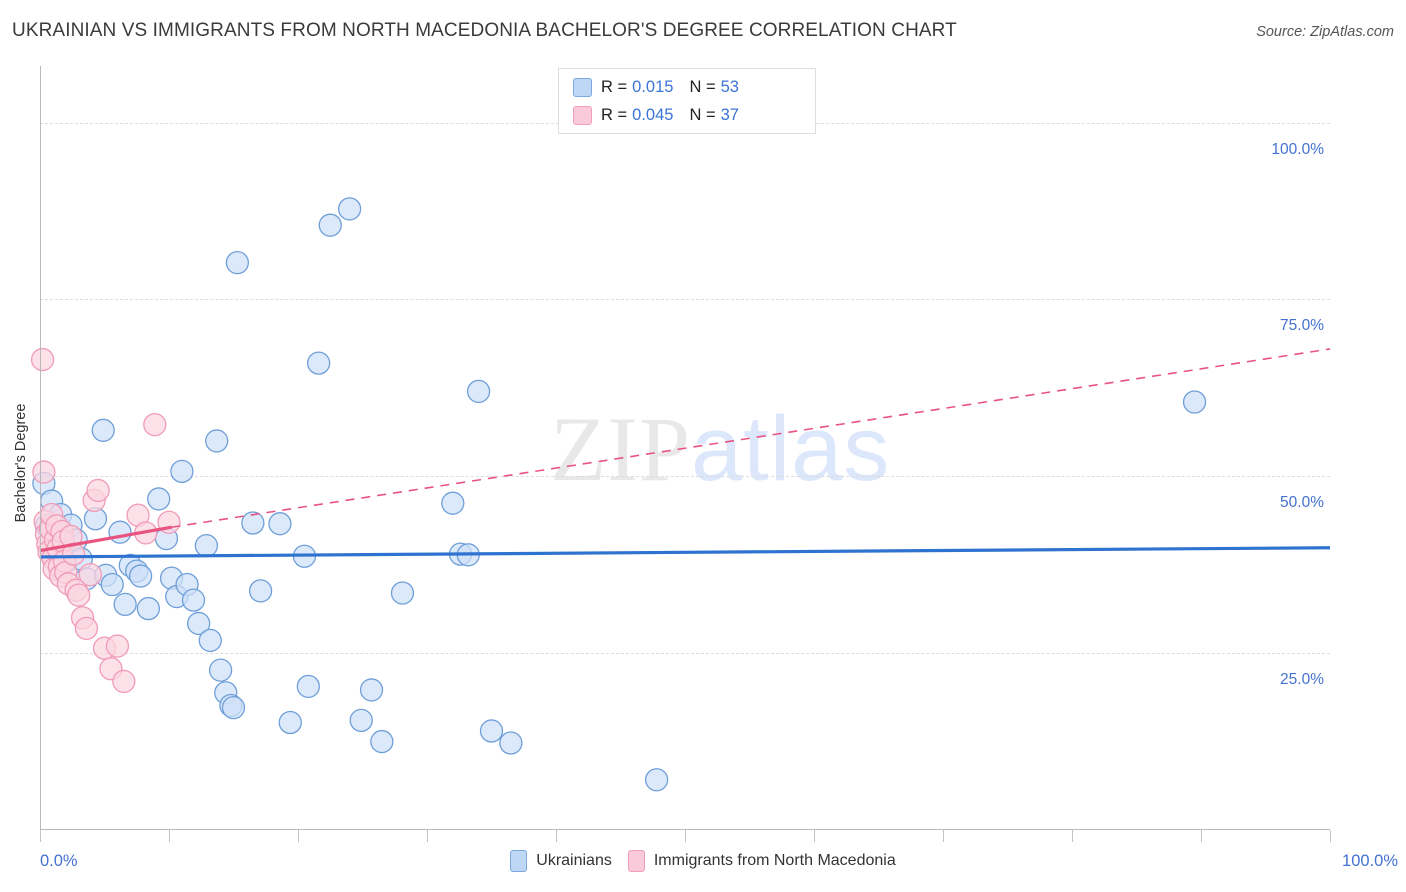  I want to click on n-label-blue: N =, so click(702, 86).